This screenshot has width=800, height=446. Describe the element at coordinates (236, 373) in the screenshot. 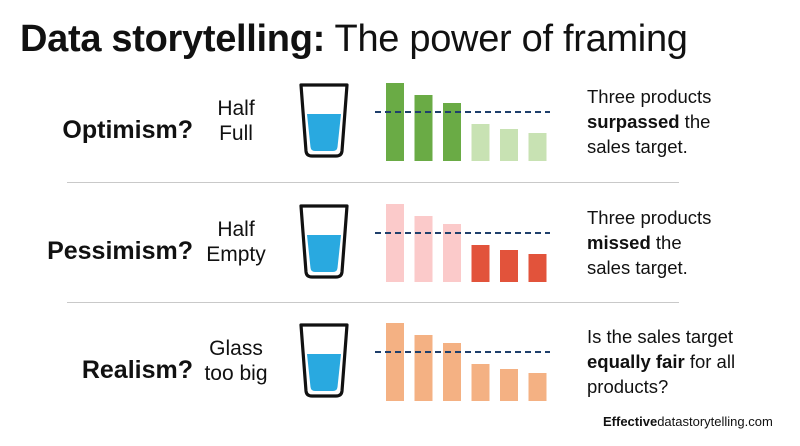

I see `row-sublabel-line2: too big` at that location.